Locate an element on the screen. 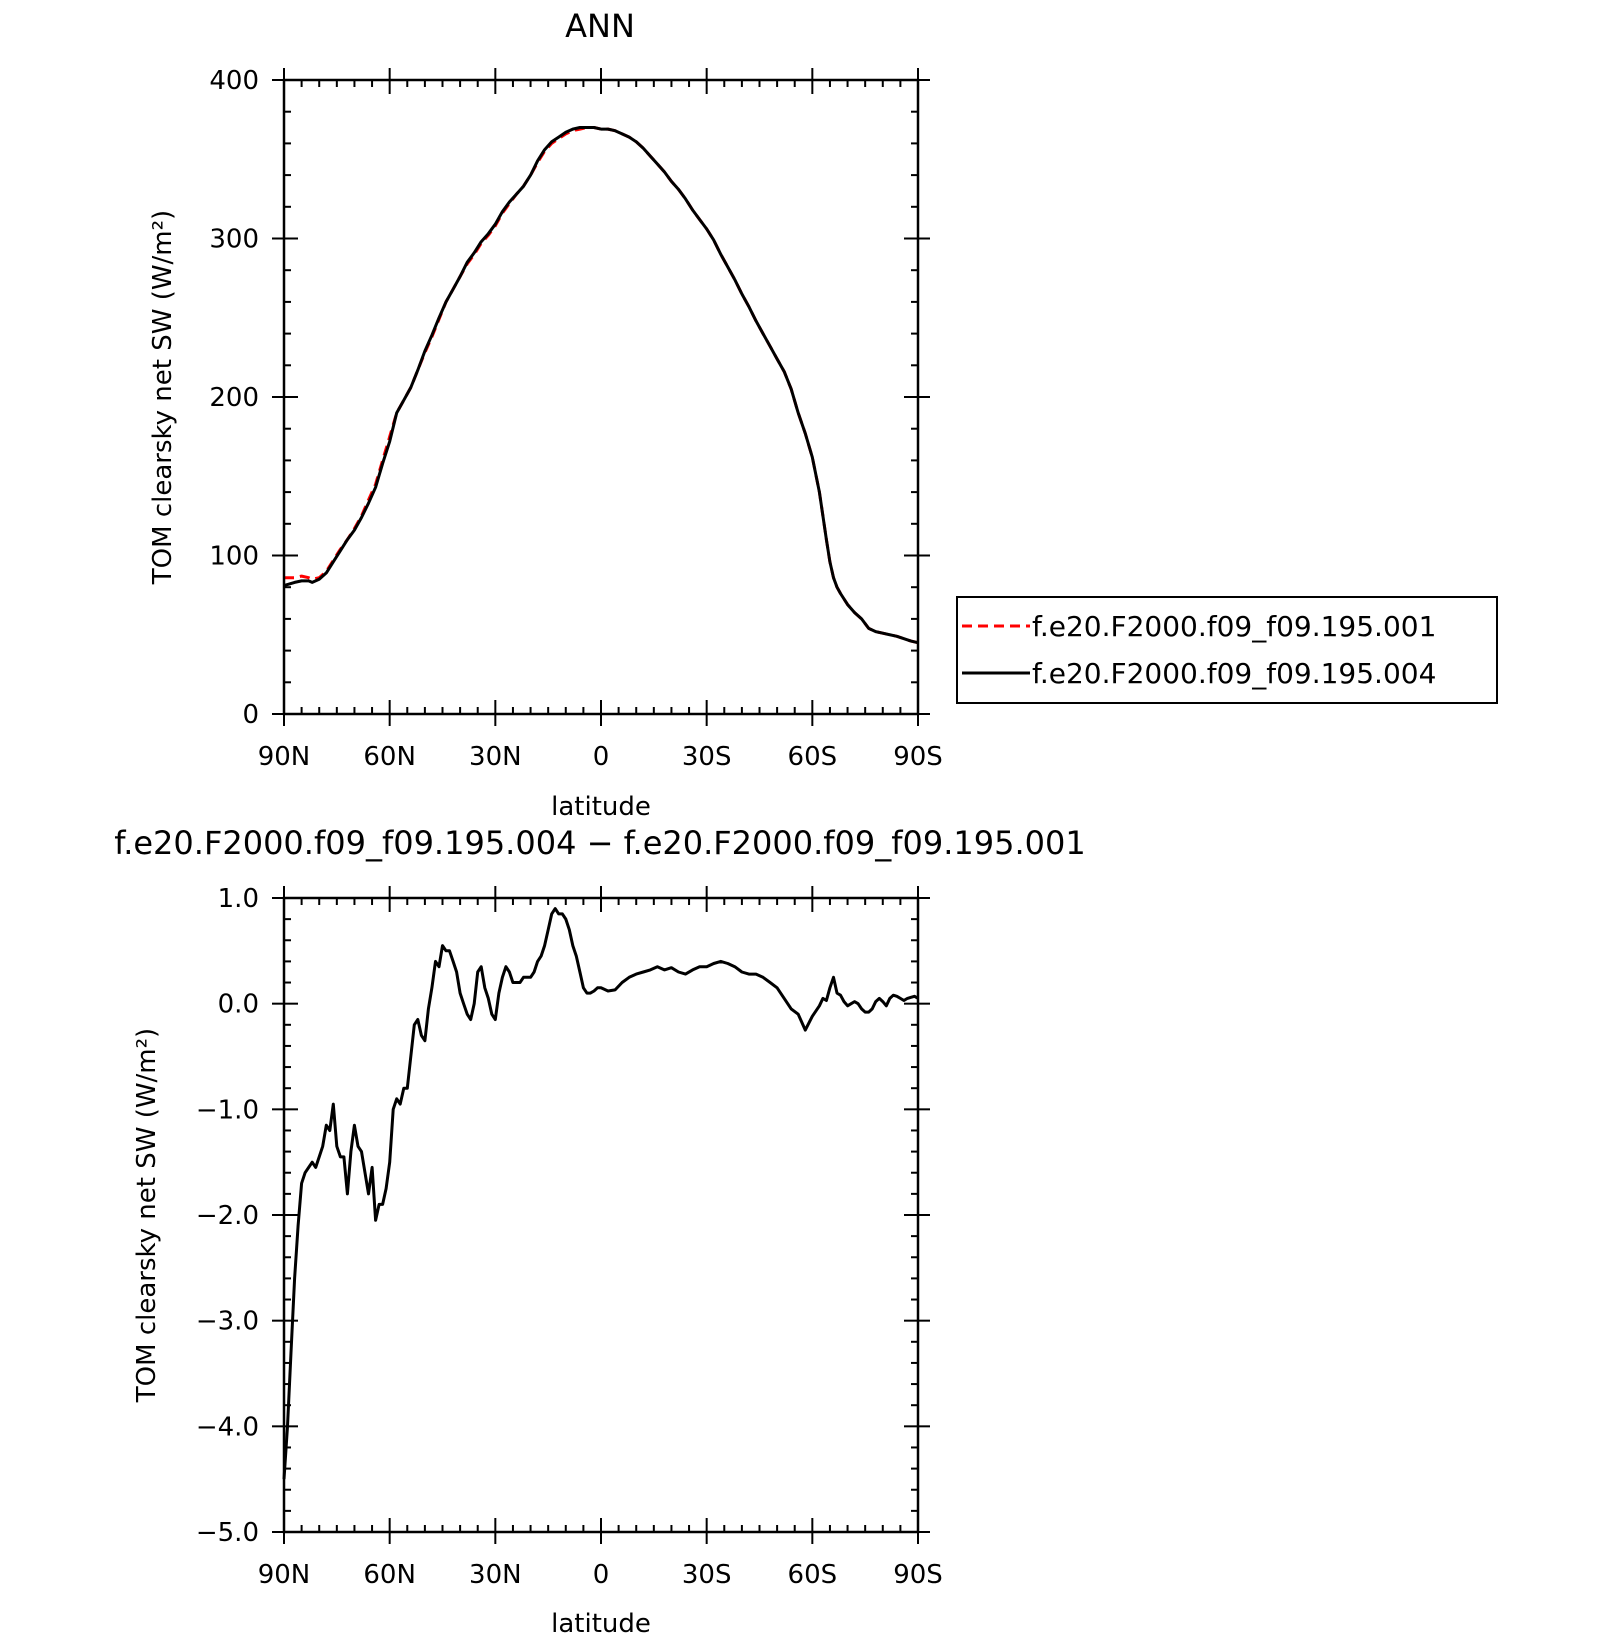 The width and height of the screenshot is (1597, 1635). top-x-tick-label: 0 is located at coordinates (601, 757).